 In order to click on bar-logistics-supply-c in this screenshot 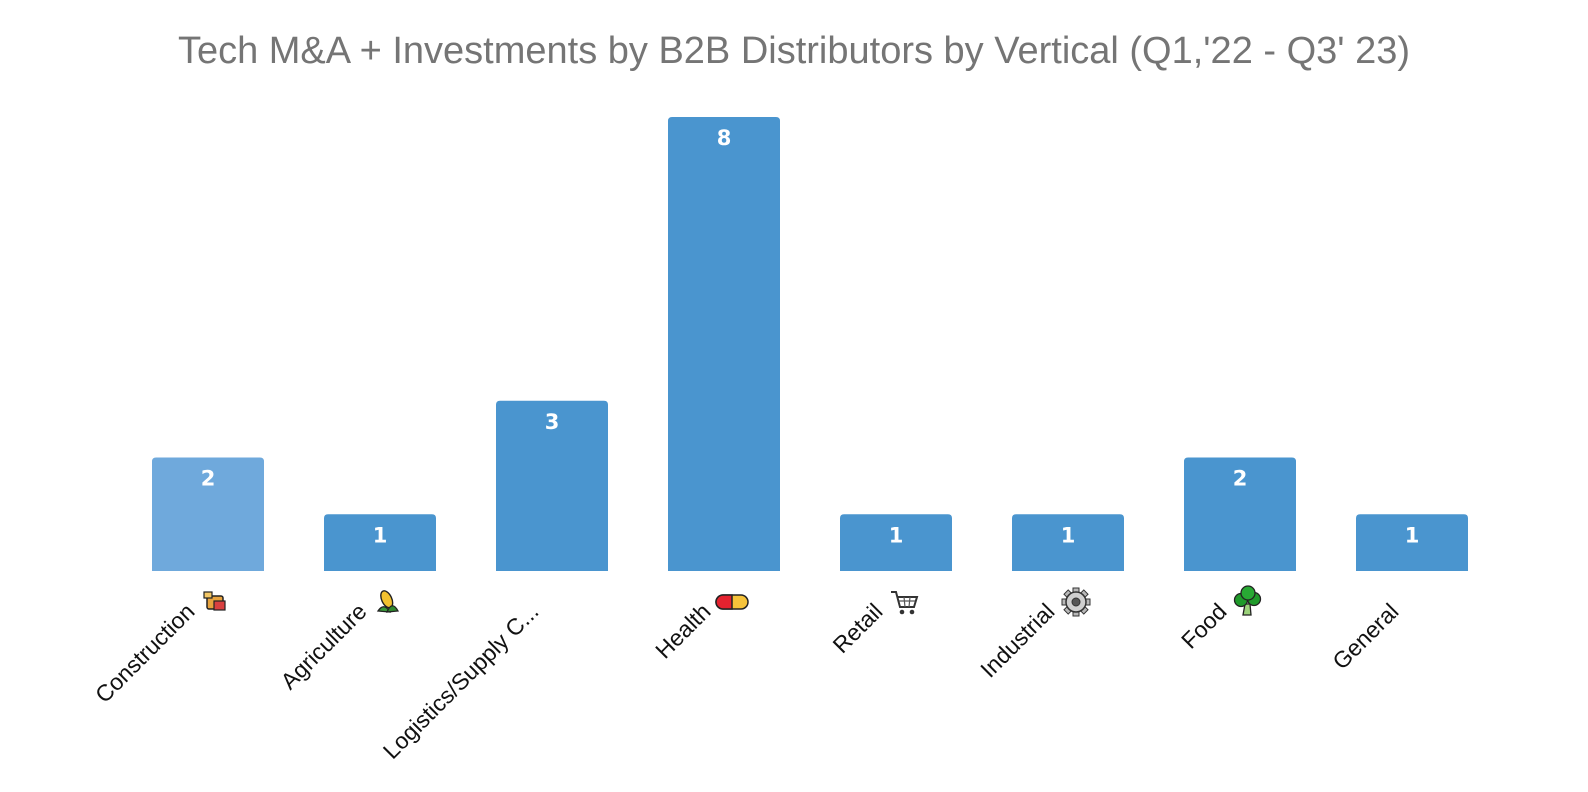, I will do `click(552, 485)`.